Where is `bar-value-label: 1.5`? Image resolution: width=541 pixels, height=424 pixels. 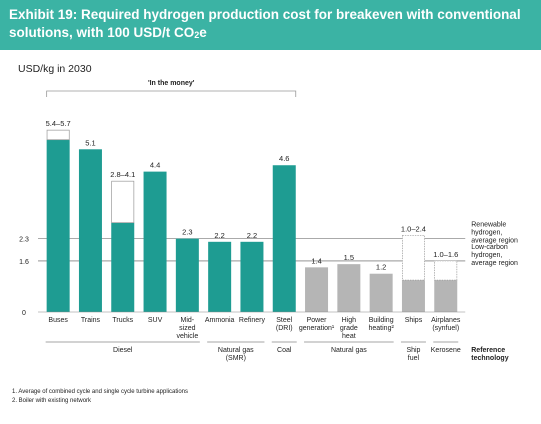 bar-value-label: 1.5 is located at coordinates (349, 257).